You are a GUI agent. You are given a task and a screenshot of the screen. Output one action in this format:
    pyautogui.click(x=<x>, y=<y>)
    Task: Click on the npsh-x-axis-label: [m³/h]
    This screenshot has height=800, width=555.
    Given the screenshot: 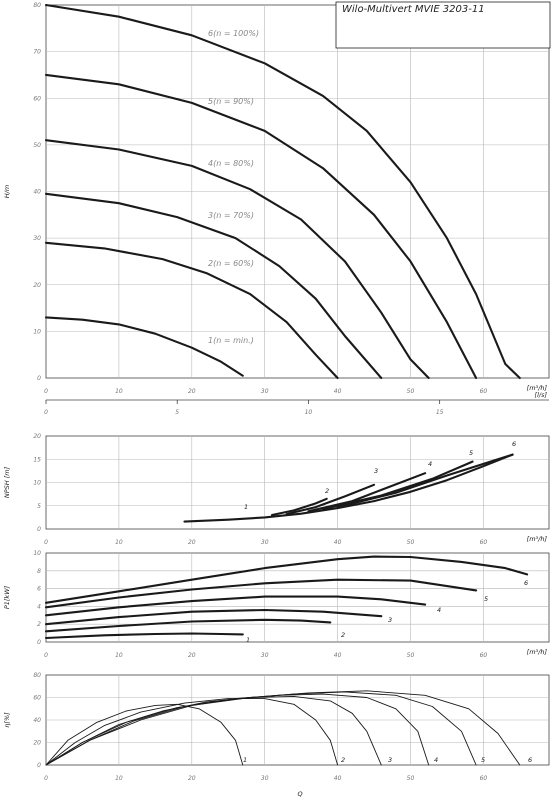 What is the action you would take?
    pyautogui.click(x=537, y=539)
    